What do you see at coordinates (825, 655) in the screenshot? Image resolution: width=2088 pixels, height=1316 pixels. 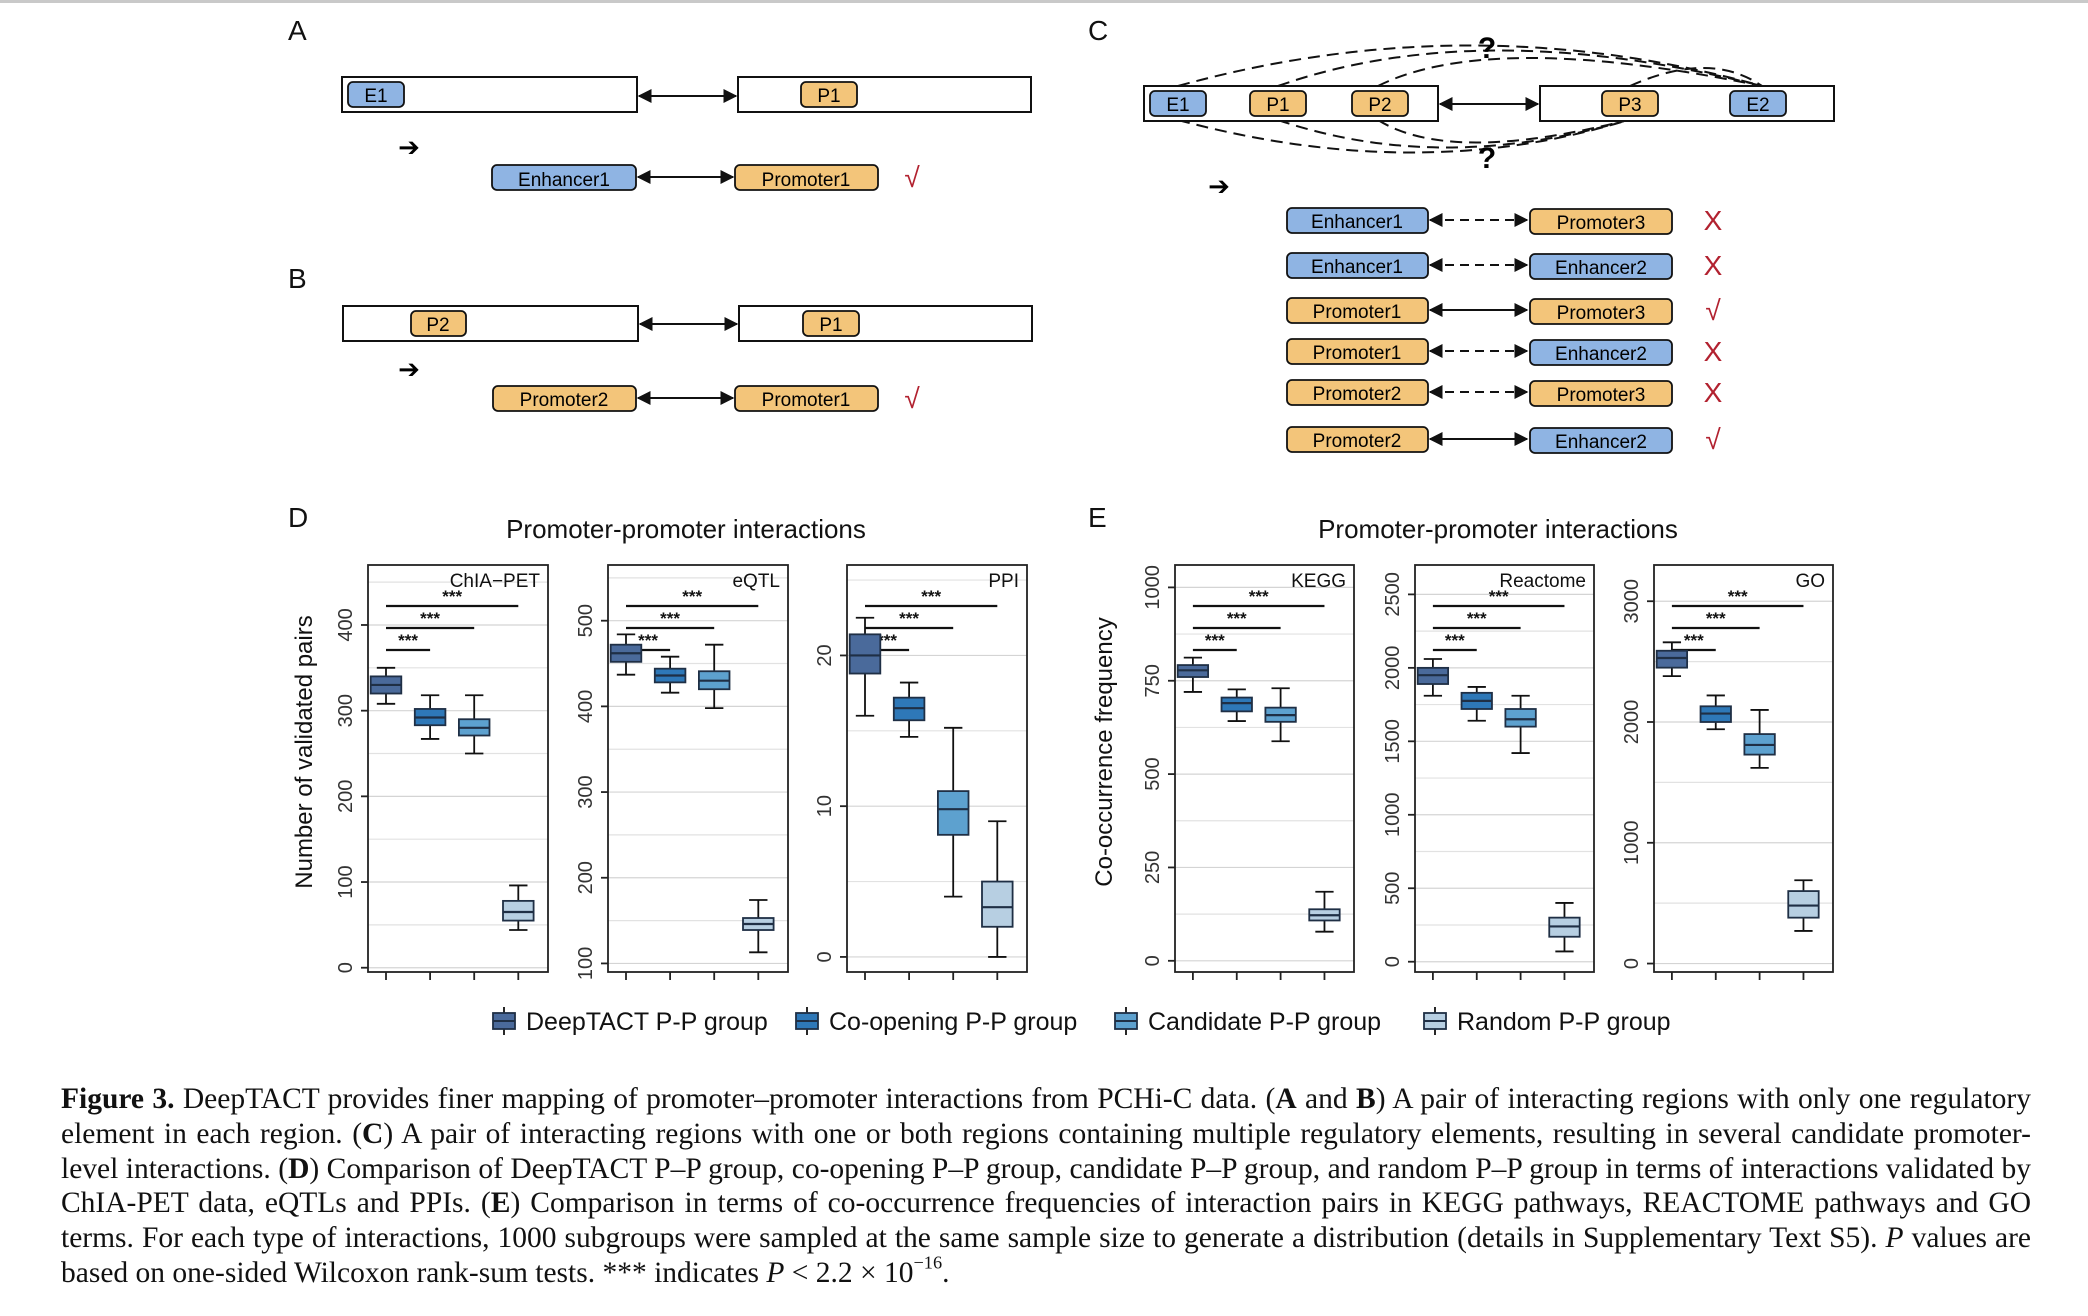 I see `y-tick-label: 20` at bounding box center [825, 655].